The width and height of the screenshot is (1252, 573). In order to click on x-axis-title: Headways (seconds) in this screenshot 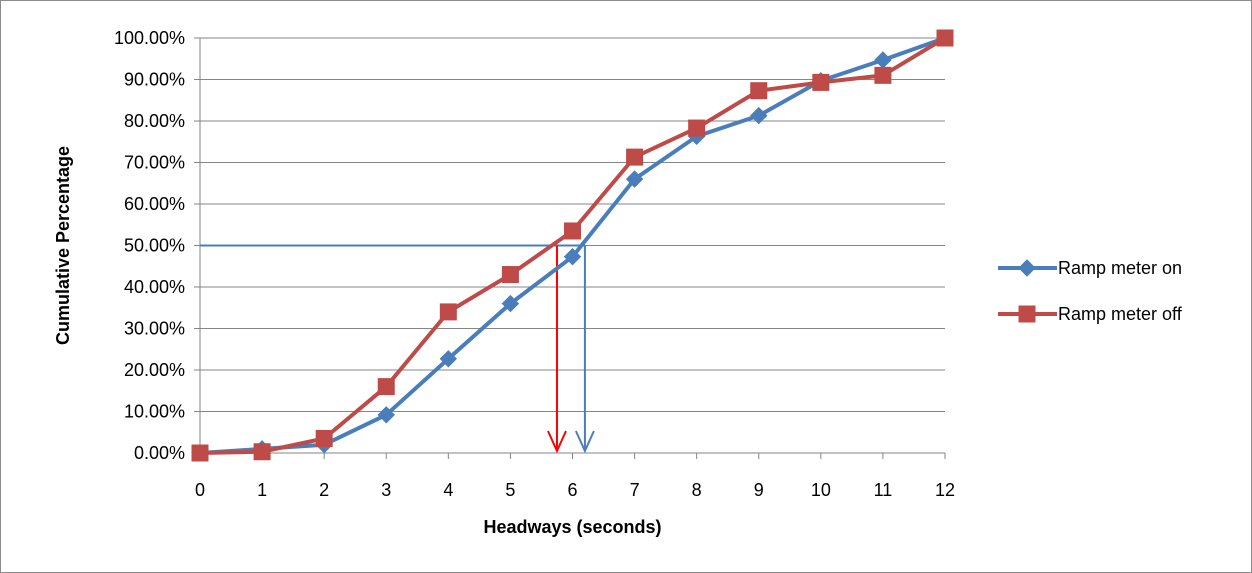, I will do `click(572, 527)`.